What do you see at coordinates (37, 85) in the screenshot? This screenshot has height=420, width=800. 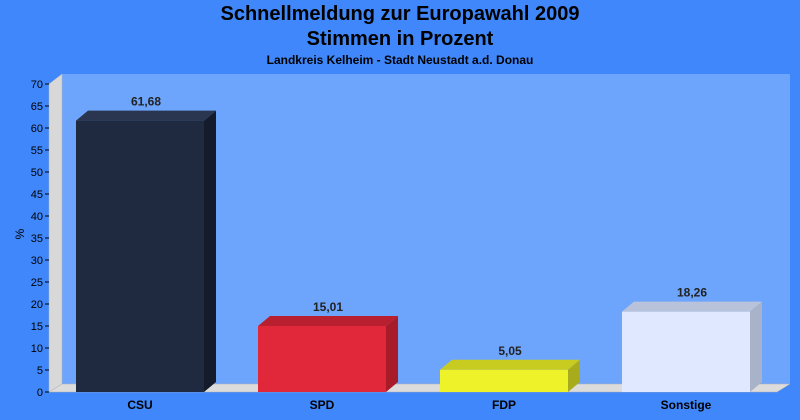 I see `y-tick-label: 70` at bounding box center [37, 85].